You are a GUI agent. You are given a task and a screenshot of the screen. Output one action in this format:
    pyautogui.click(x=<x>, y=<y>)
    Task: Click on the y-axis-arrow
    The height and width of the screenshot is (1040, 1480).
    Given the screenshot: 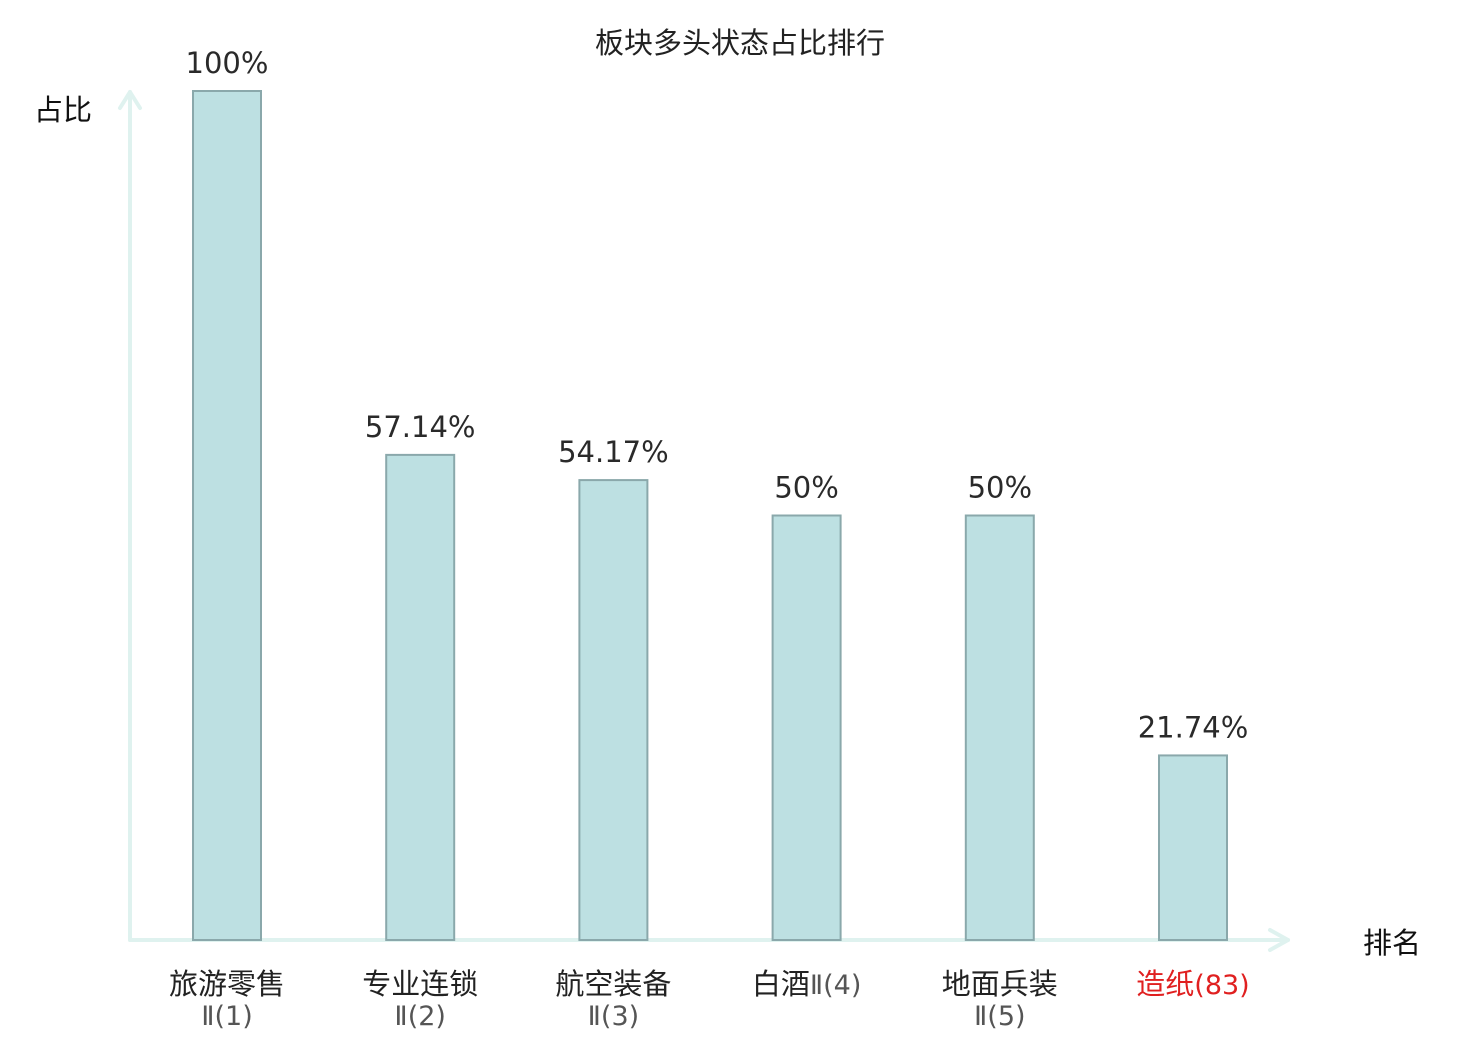 What is the action you would take?
    pyautogui.click(x=130, y=100)
    